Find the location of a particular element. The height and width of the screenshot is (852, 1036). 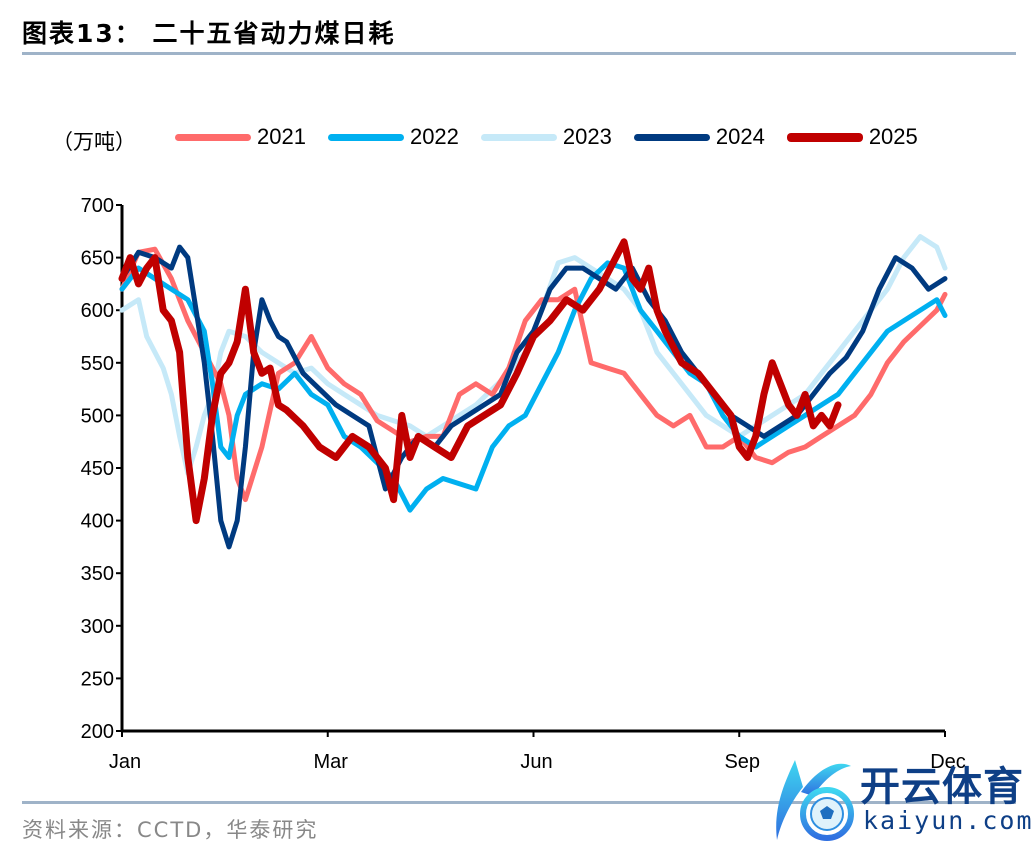

y-tick-label: 550 is located at coordinates (97, 364).